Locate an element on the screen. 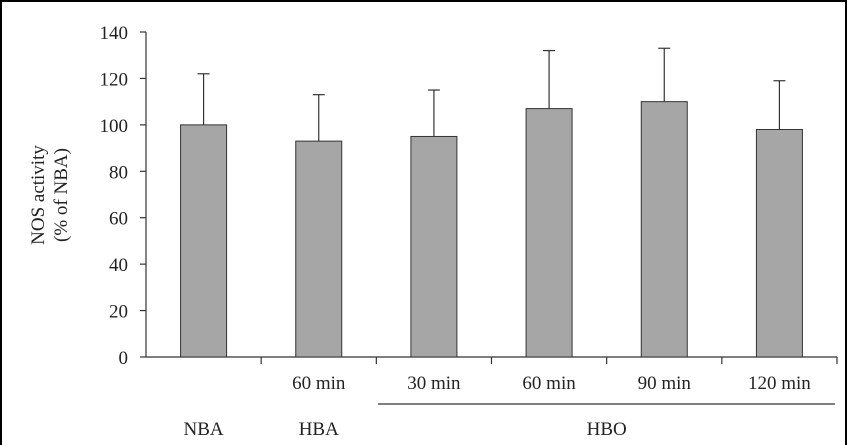  x-group-label-hbo: HBO is located at coordinates (607, 429).